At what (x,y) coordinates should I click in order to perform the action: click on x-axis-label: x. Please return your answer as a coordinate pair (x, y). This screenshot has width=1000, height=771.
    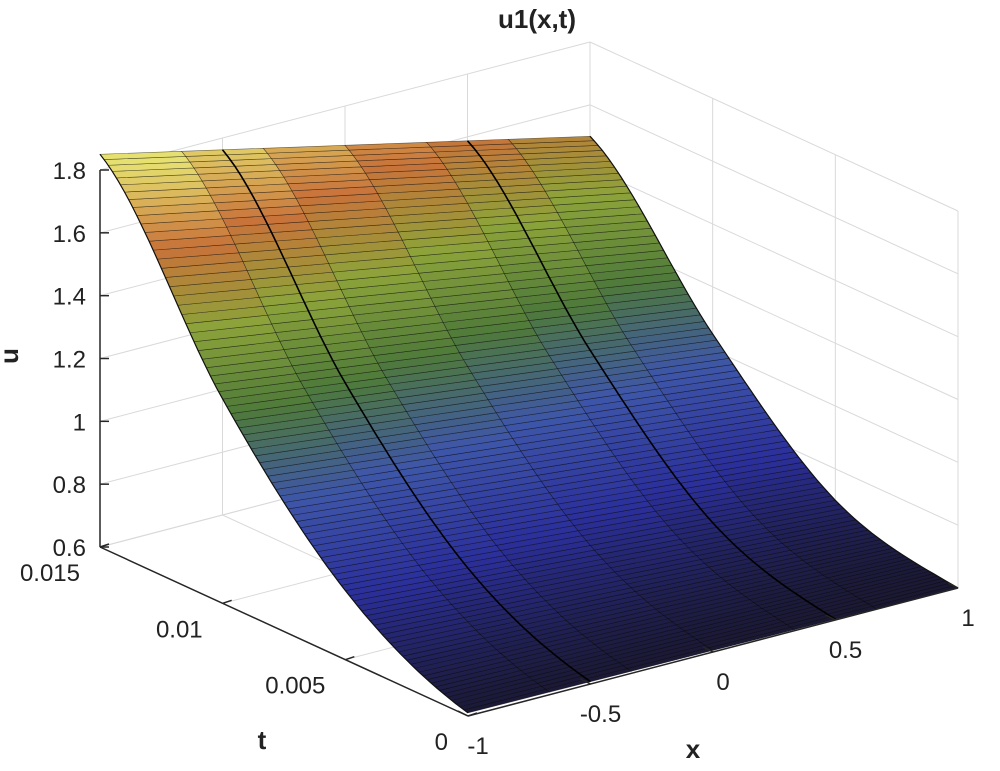
    Looking at the image, I should click on (693, 749).